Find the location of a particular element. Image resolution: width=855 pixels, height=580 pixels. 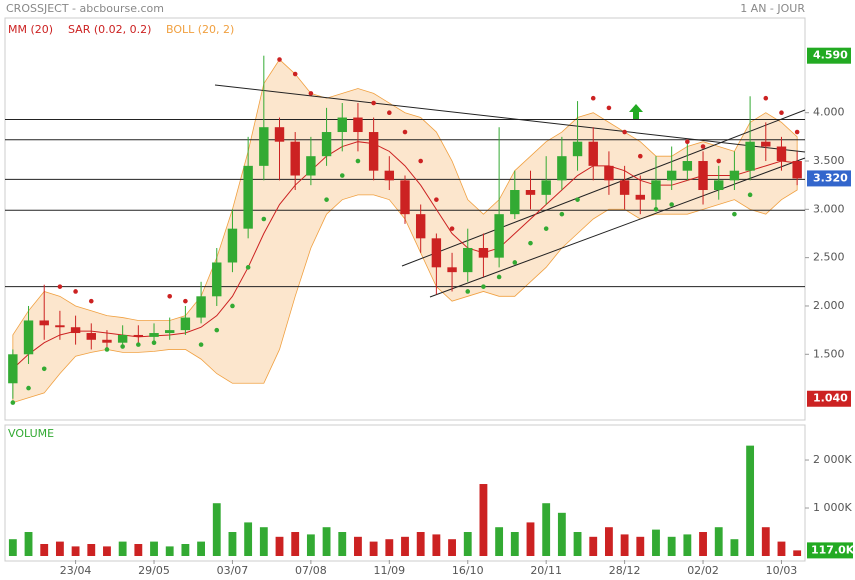

y-tick-label: 3.500 is located at coordinates (829, 160).